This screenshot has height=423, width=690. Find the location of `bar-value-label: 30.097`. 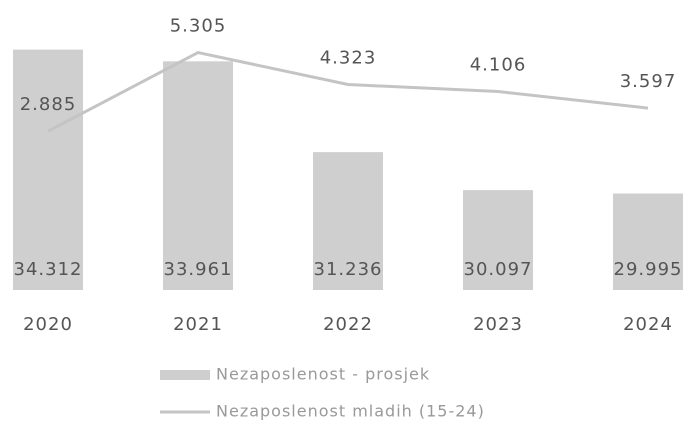

bar-value-label: 30.097 is located at coordinates (498, 269).